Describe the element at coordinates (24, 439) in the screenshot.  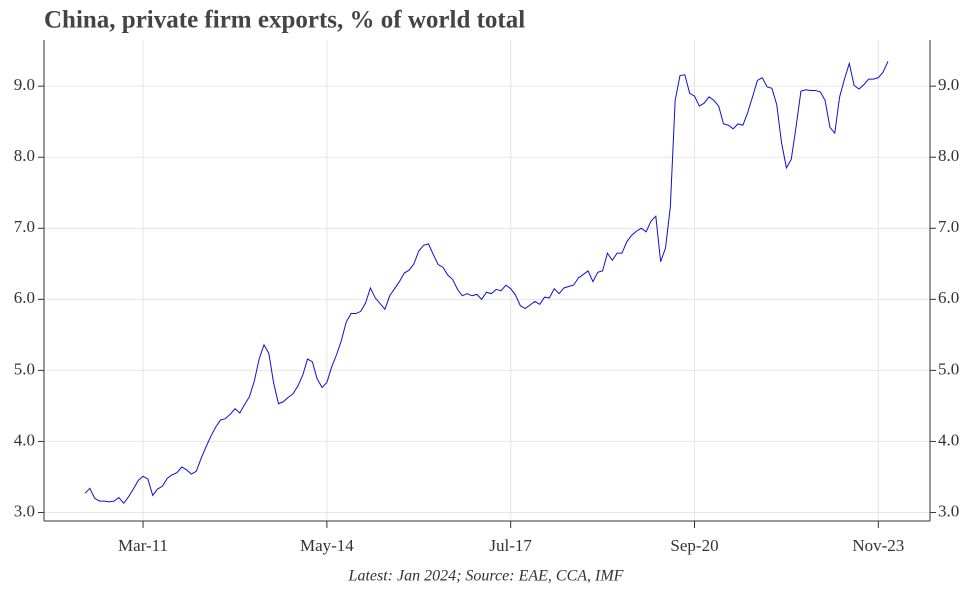
I see `y-tick-label: 4.0` at that location.